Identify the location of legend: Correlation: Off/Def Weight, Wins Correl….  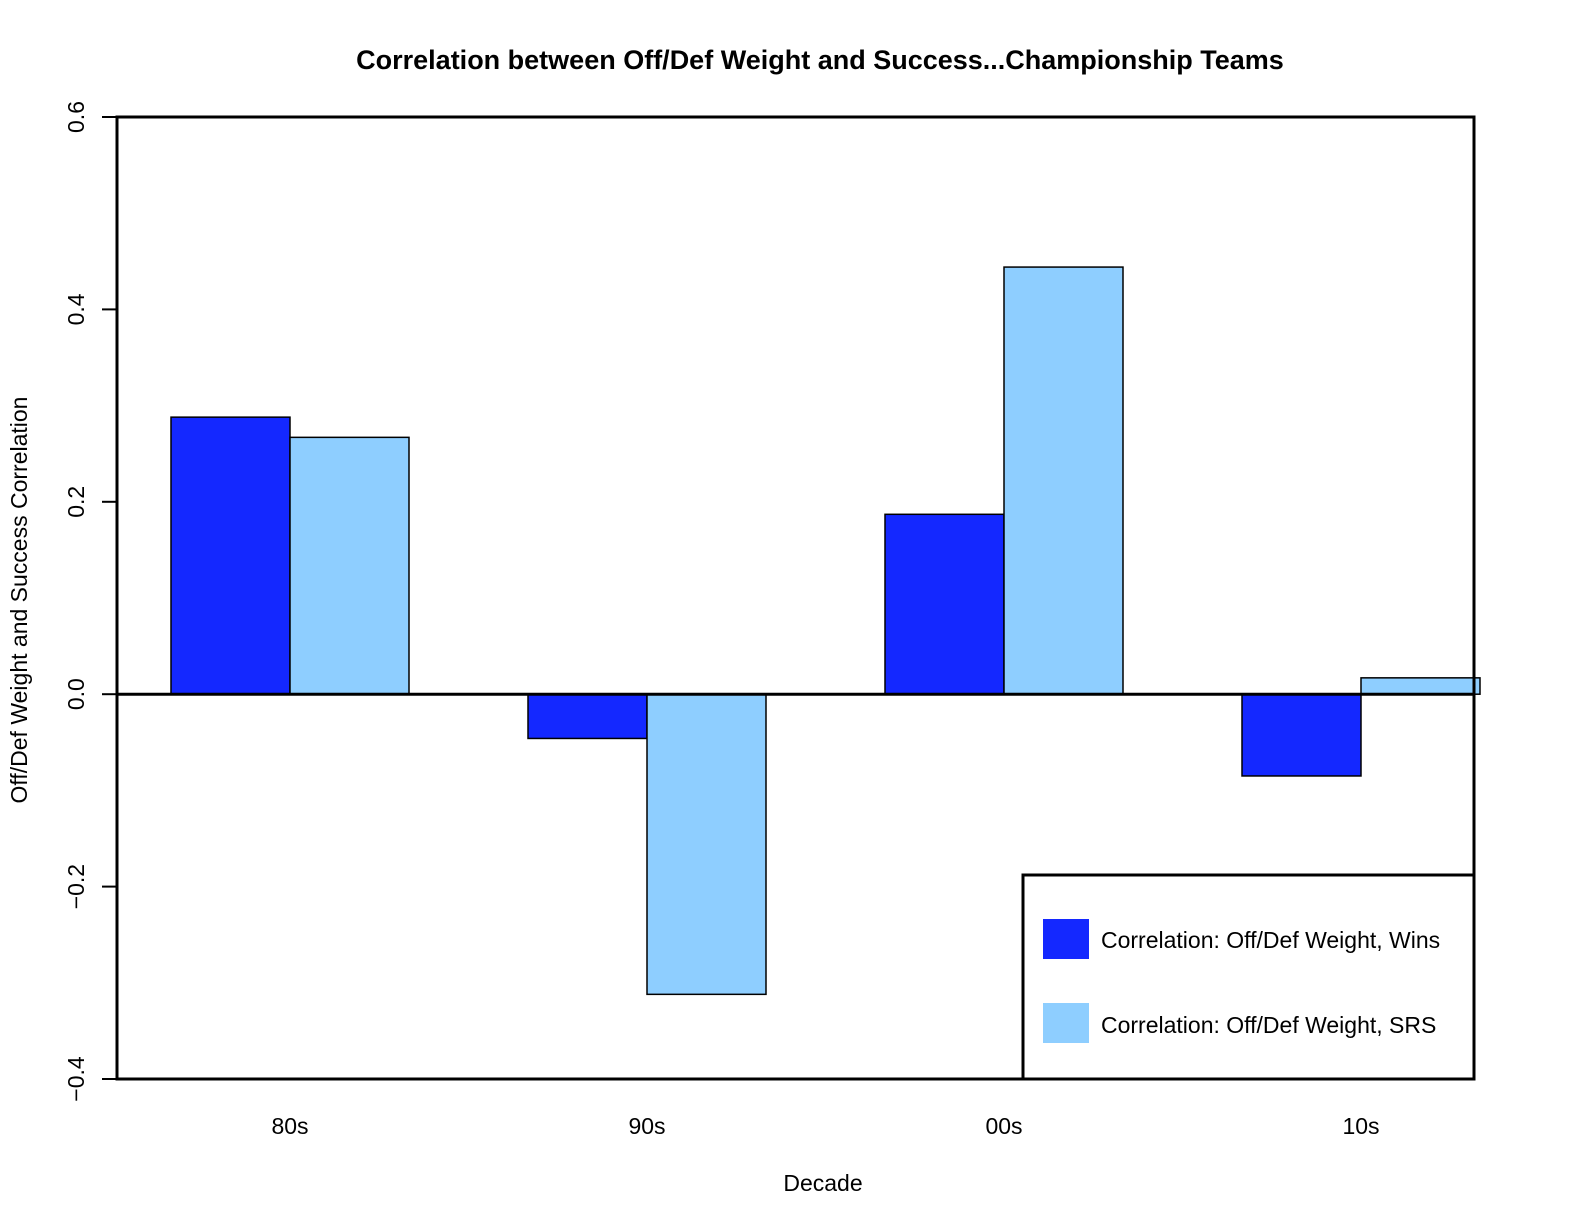
(1248, 977).